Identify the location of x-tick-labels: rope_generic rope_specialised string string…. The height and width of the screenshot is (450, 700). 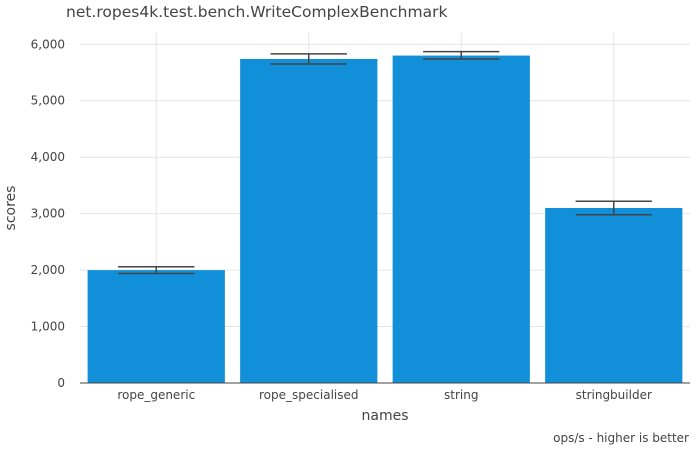
(384, 395).